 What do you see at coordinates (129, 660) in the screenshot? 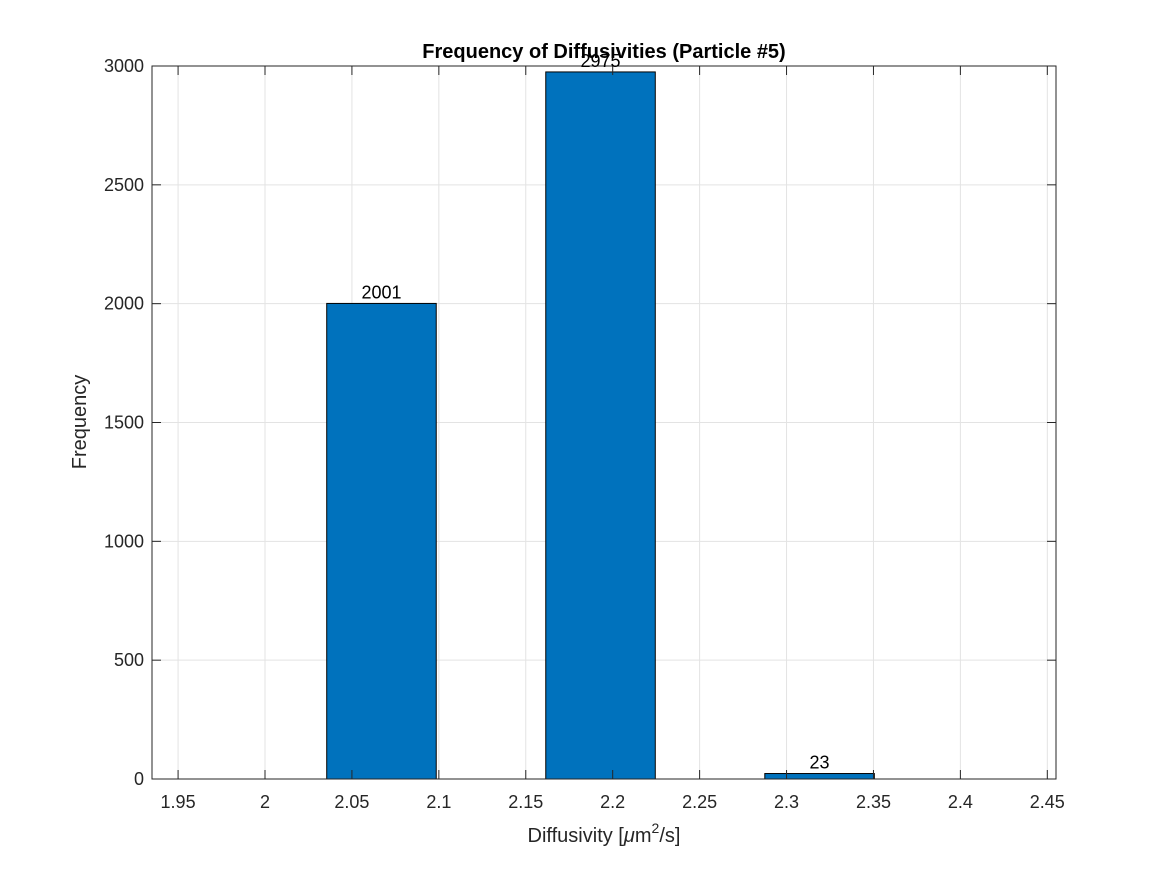
I see `y-tick-label: 500` at bounding box center [129, 660].